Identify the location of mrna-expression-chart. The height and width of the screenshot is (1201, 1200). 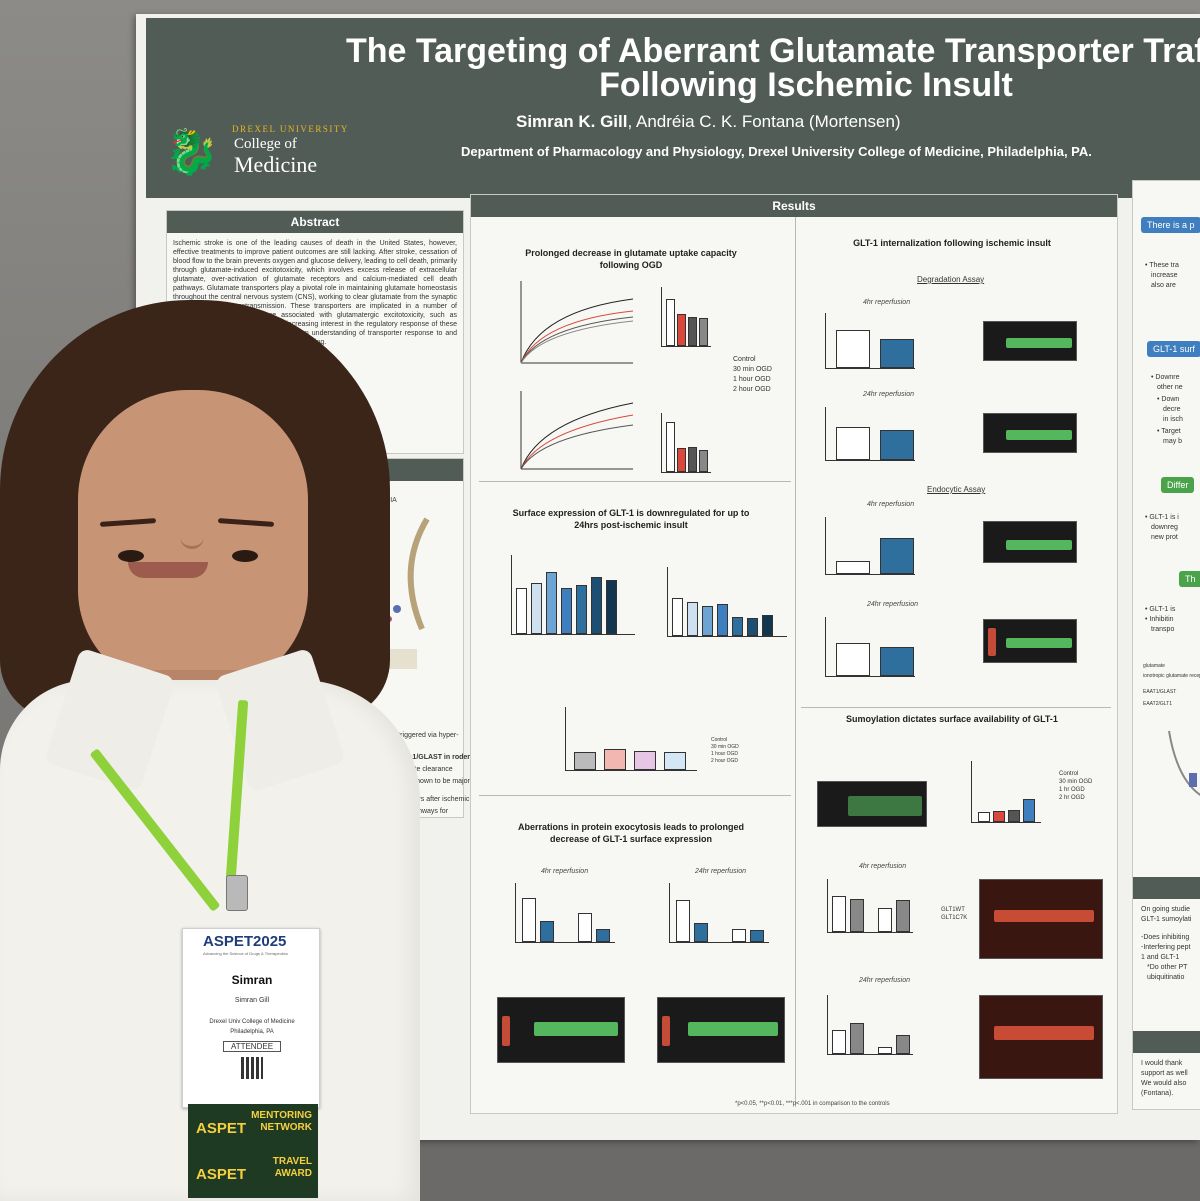
(631, 739).